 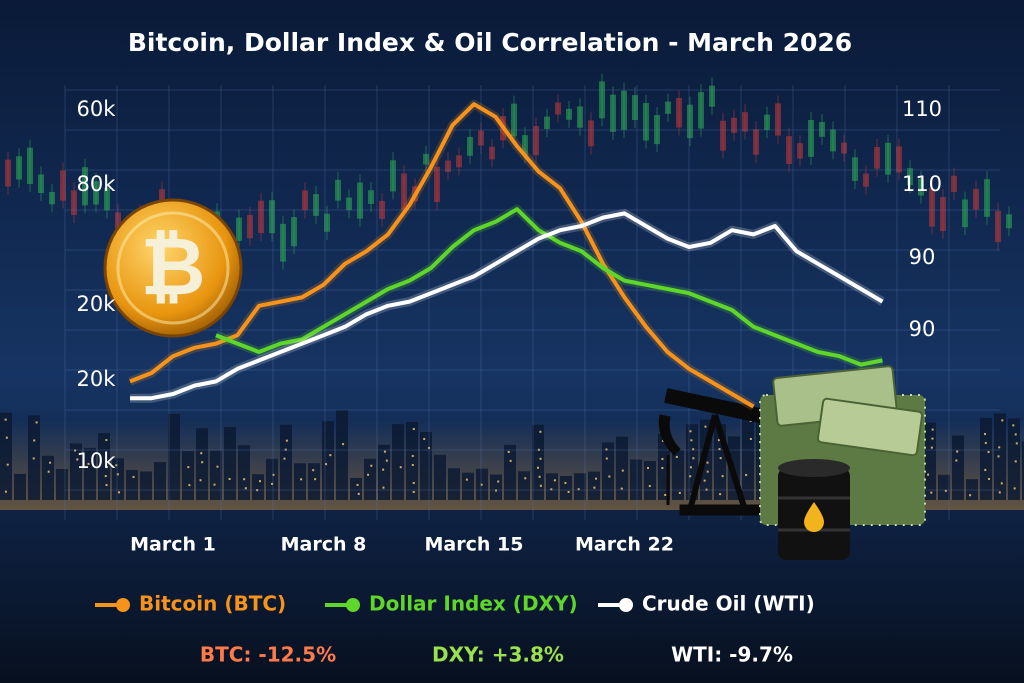 What do you see at coordinates (173, 268) in the screenshot?
I see `bitcoin-coin: ₿` at bounding box center [173, 268].